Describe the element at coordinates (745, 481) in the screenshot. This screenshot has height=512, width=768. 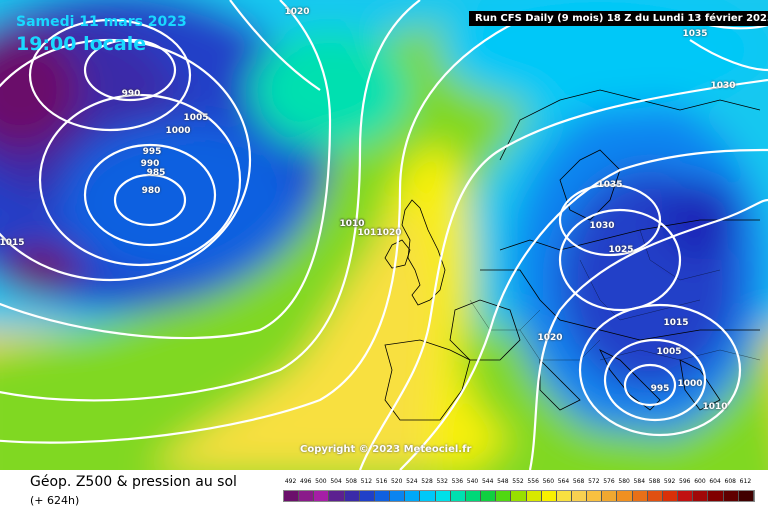
I see `scale-tick-label: 612` at that location.